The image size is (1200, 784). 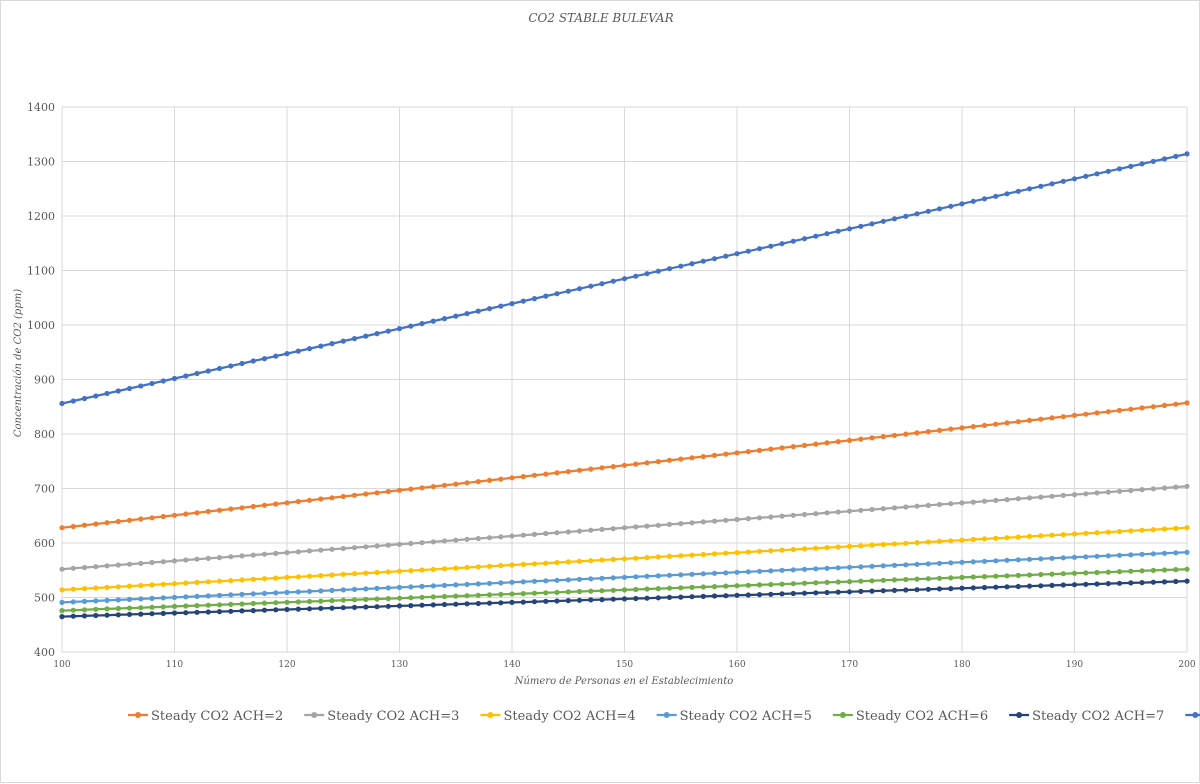 I want to click on legend-label: Steady CO2 ACH=4, so click(x=569, y=716).